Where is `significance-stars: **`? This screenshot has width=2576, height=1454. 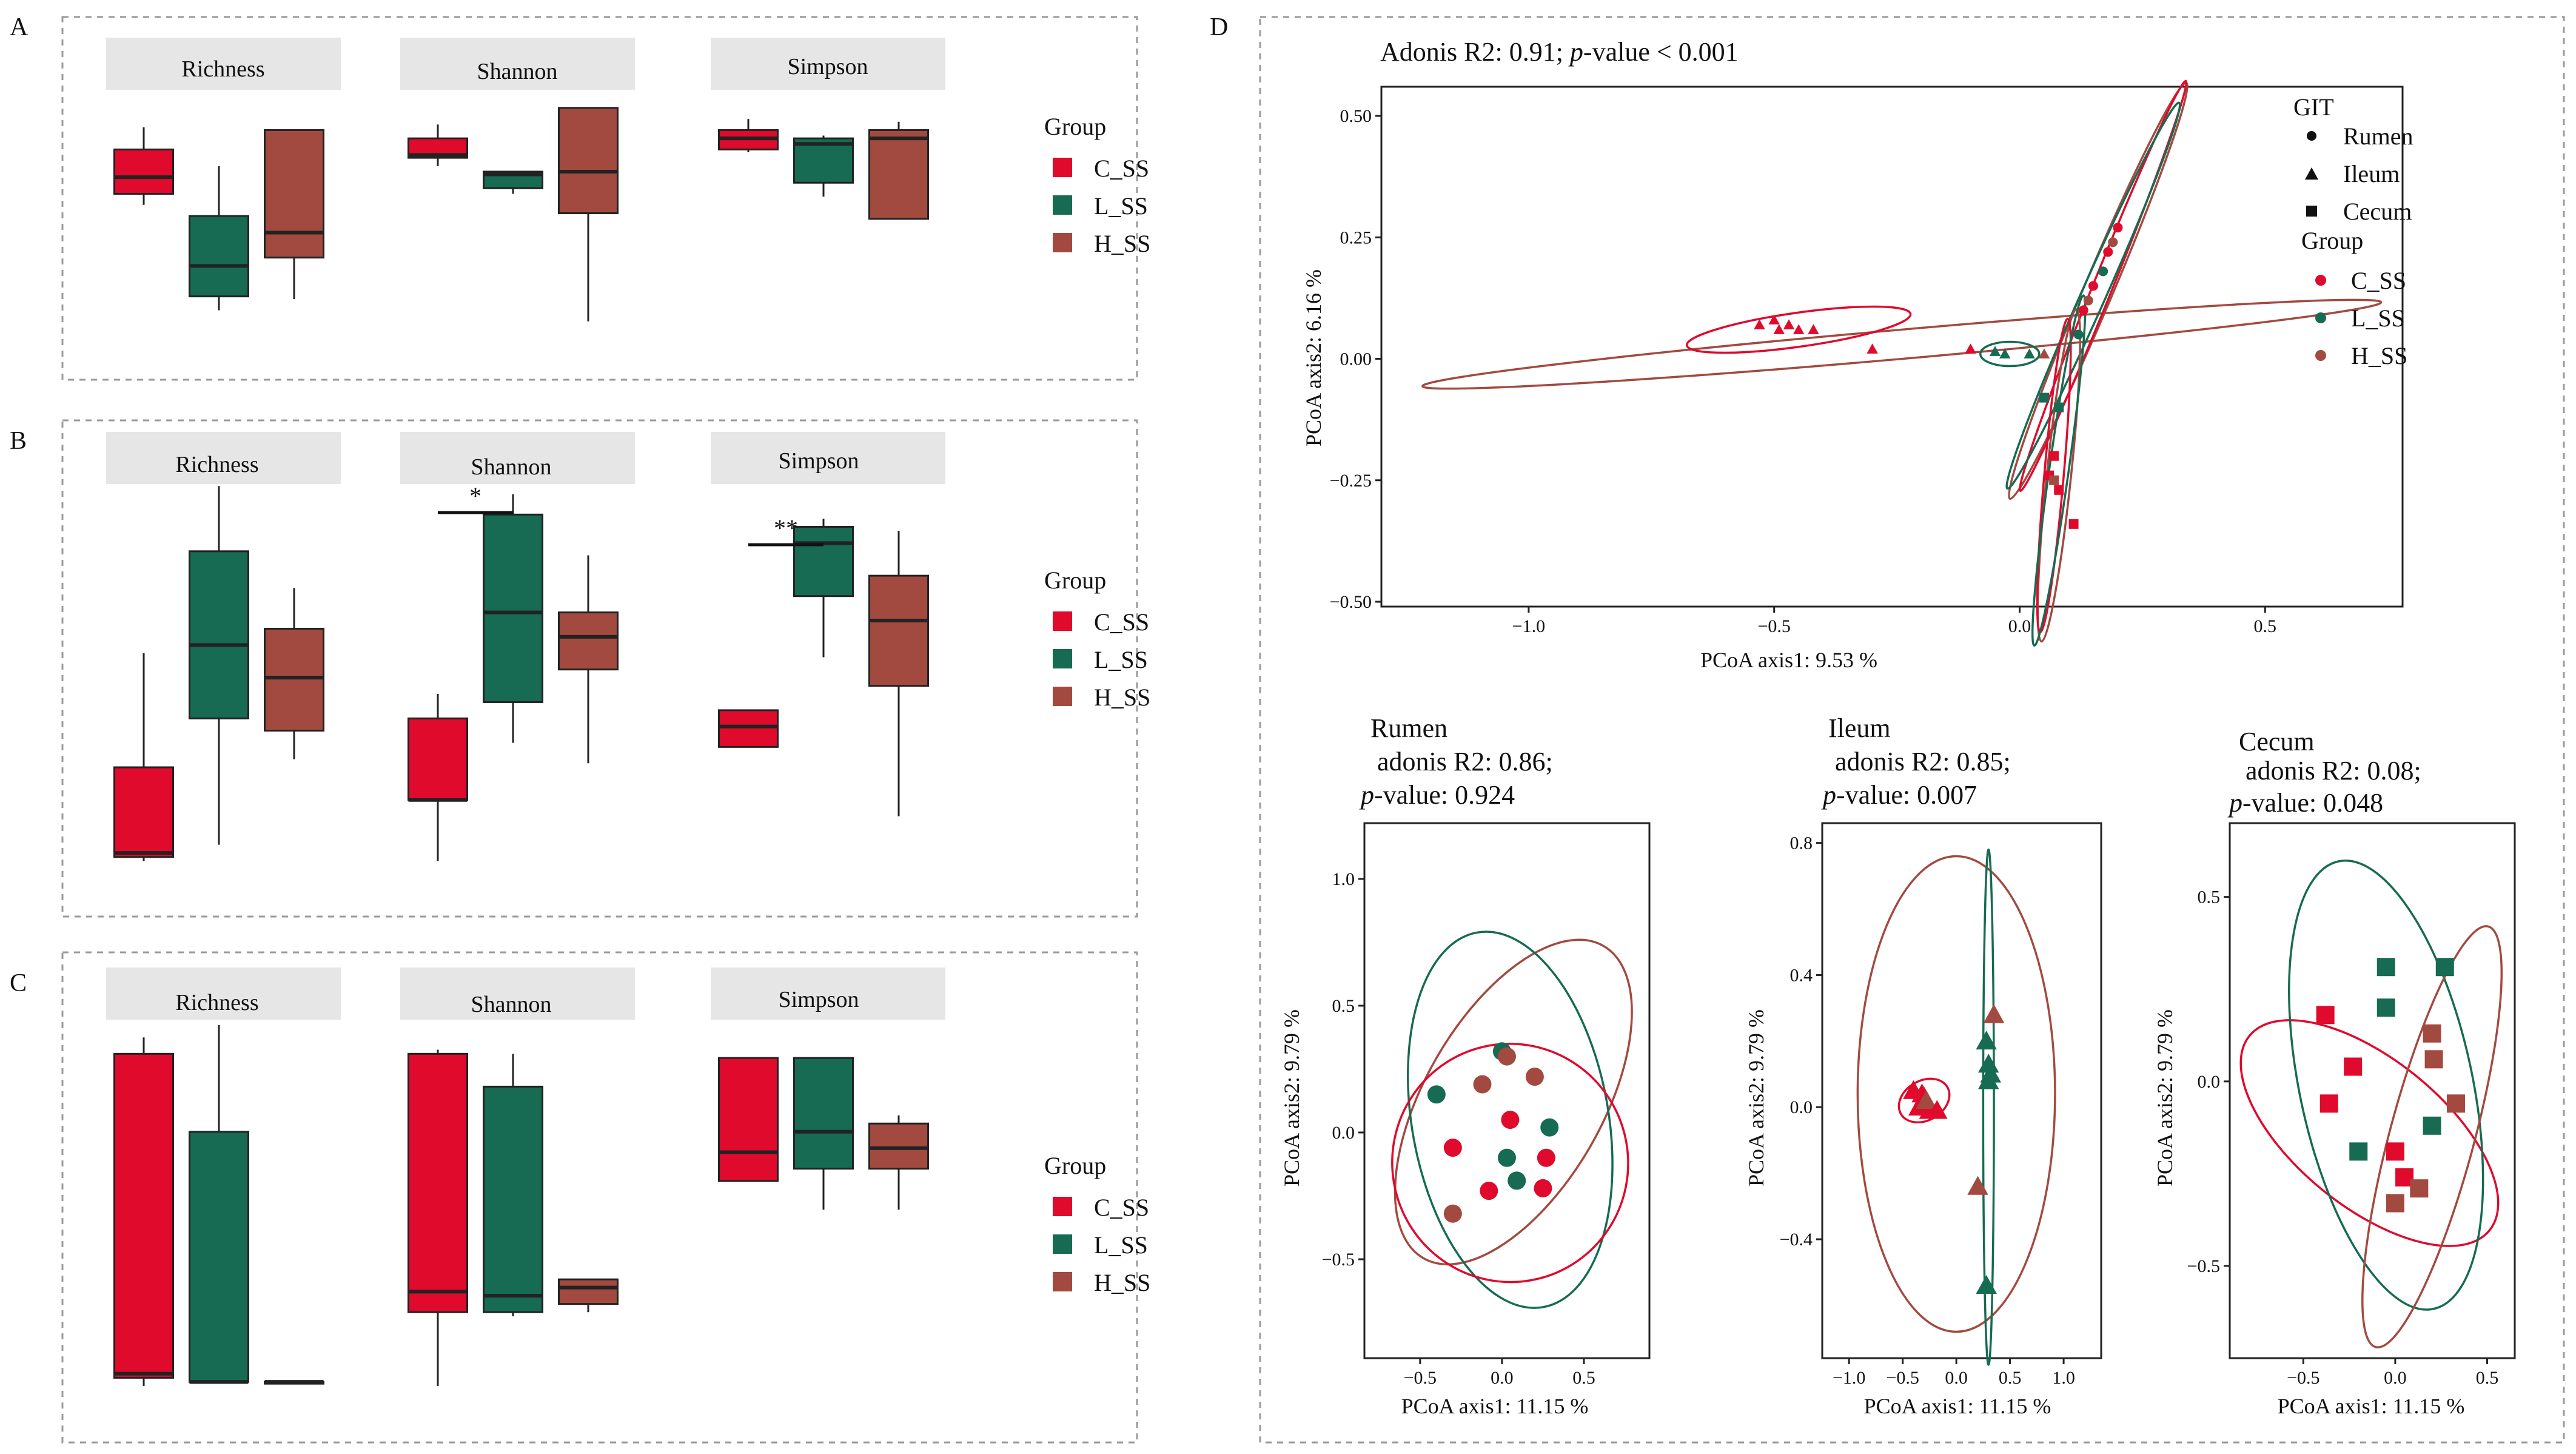
significance-stars: ** is located at coordinates (786, 528).